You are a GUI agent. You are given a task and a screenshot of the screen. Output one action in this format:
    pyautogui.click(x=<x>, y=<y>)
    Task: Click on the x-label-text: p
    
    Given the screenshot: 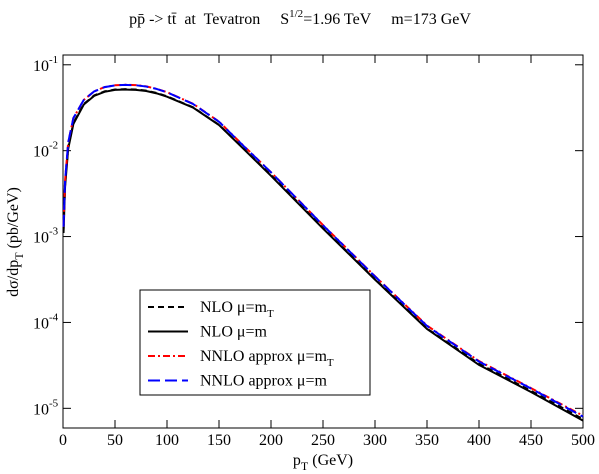 What is the action you would take?
    pyautogui.click(x=297, y=460)
    